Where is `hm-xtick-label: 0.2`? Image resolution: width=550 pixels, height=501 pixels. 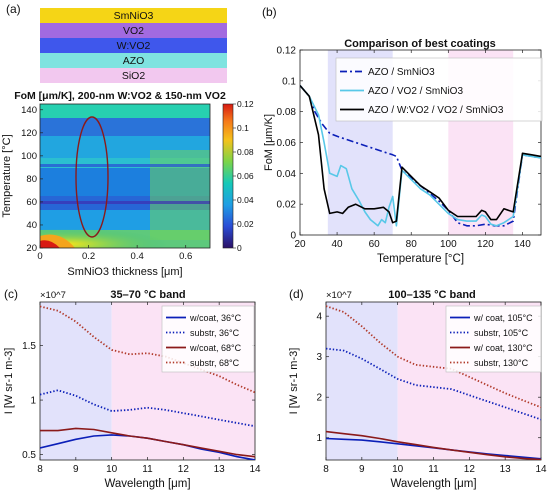
hm-xtick-label: 0.2 is located at coordinates (88, 256).